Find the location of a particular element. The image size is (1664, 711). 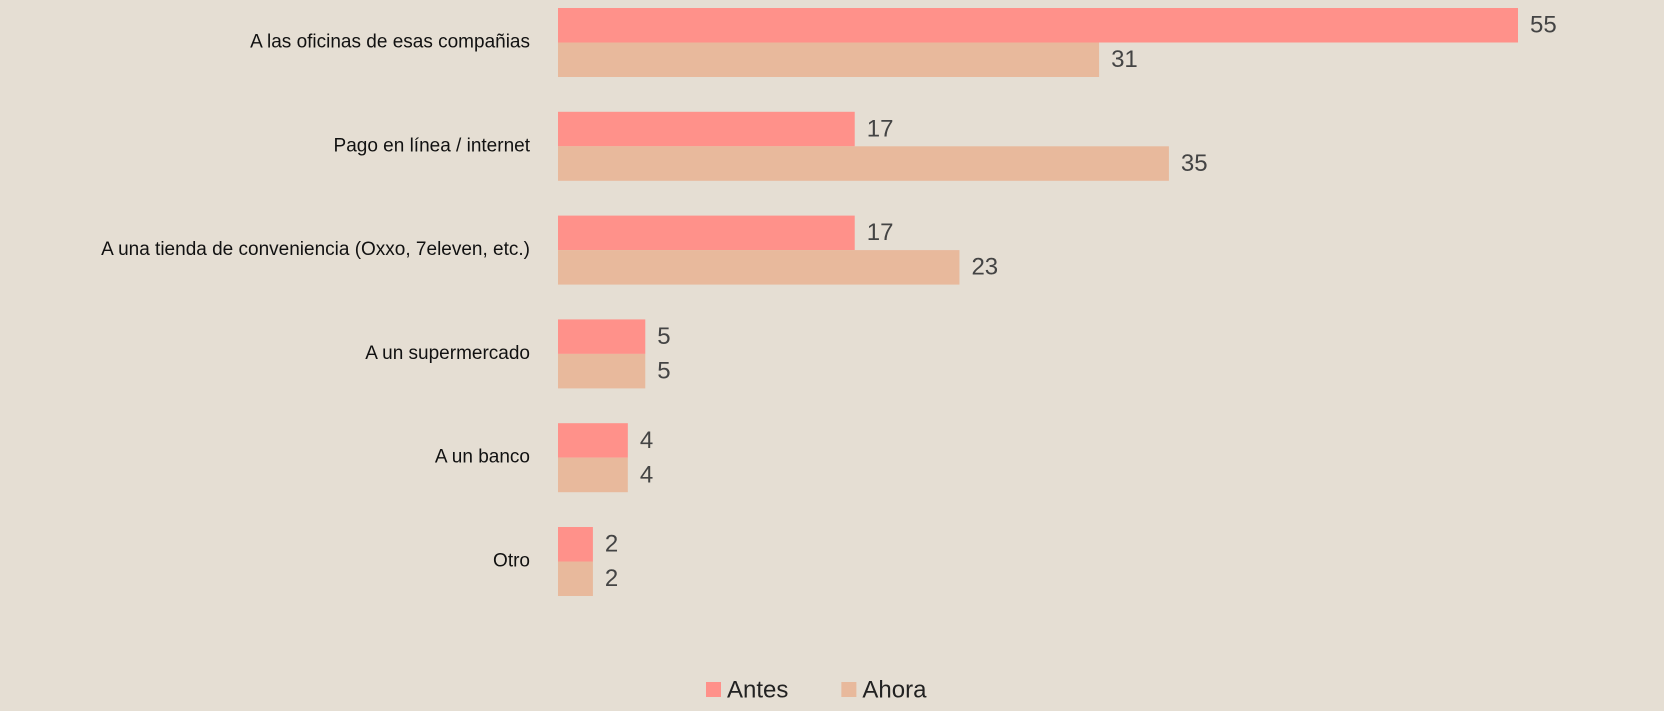

legend-label: Antes is located at coordinates (757, 689).